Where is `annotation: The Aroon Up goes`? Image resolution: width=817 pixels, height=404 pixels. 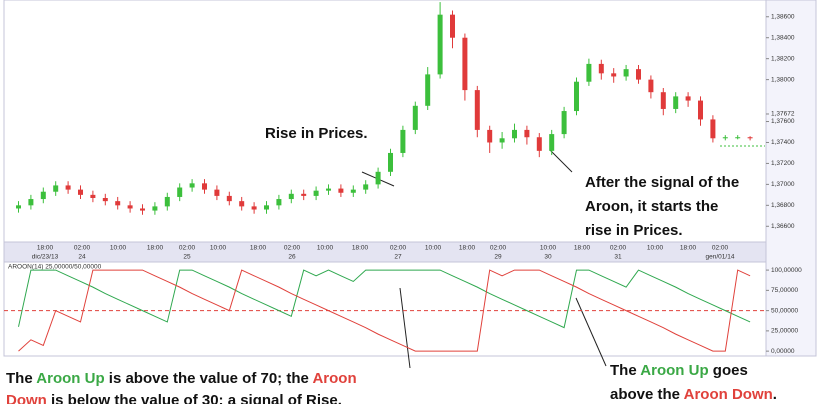
annotation: The Aroon Up goes is located at coordinates (679, 370).